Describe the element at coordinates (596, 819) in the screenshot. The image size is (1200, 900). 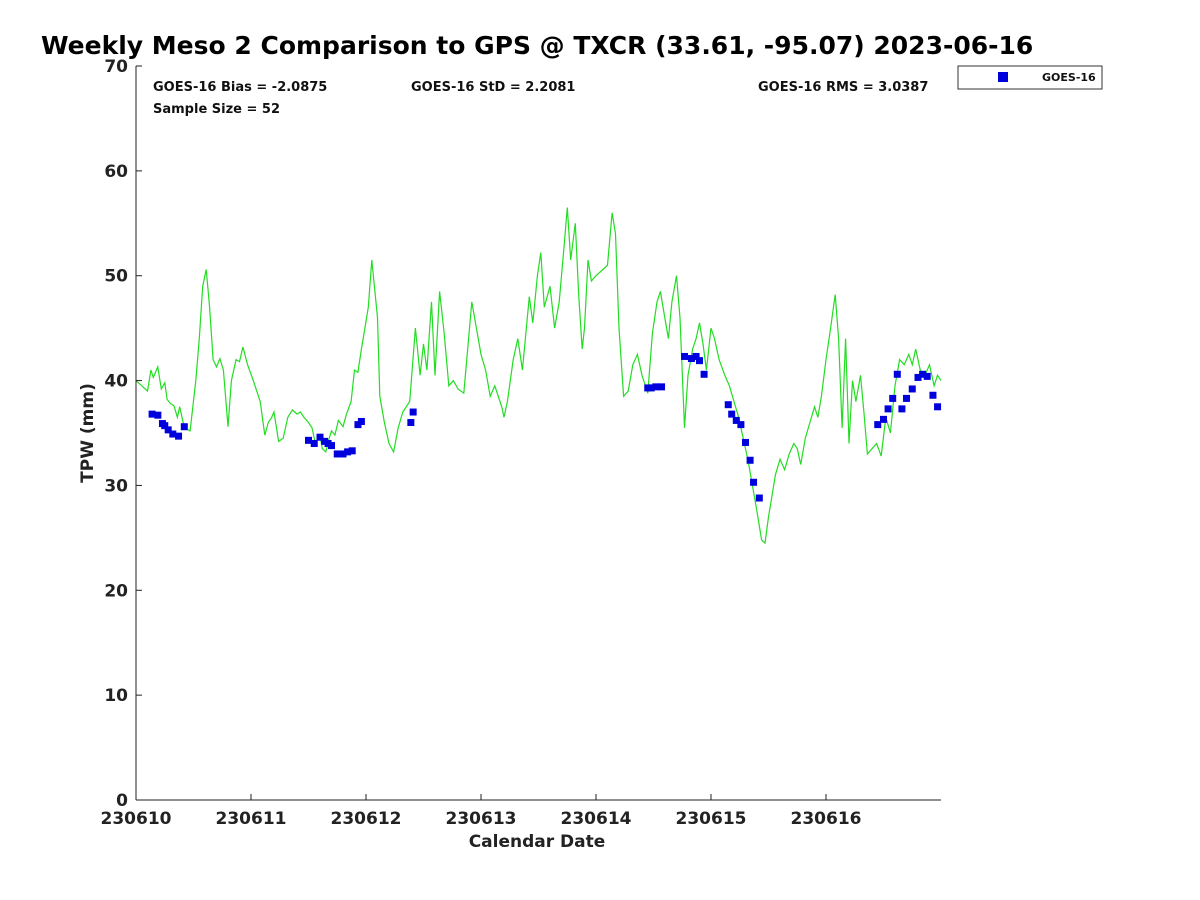
I see `x-tick-label: 230614` at that location.